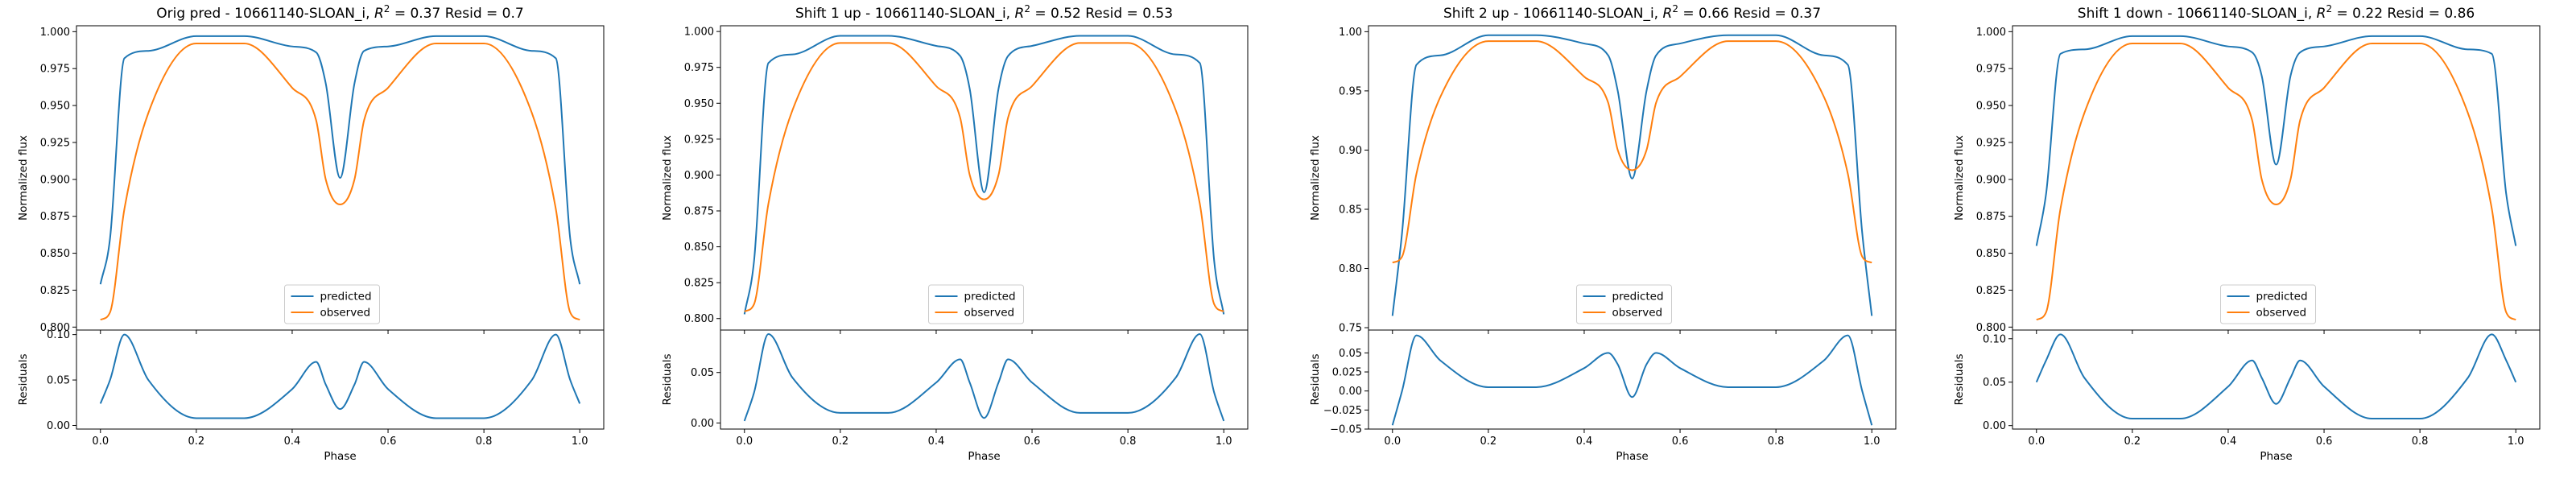 This screenshot has width=2576, height=483. I want to click on series-line-observed, so click(340, 182).